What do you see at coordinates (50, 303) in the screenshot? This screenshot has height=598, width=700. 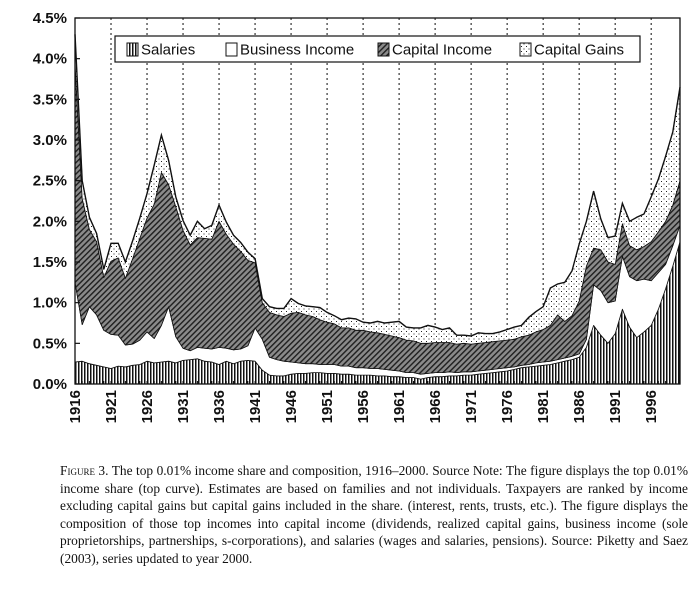 I see `y-tick-label: 1.0%` at bounding box center [50, 303].